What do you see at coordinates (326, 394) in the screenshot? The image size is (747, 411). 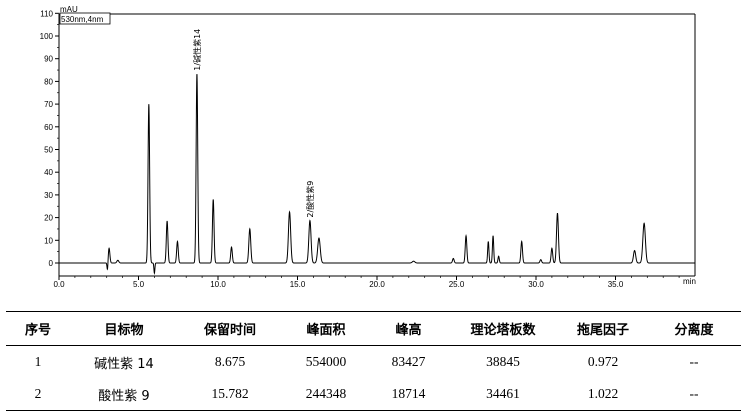 I see `cell-peak-area: 244348` at bounding box center [326, 394].